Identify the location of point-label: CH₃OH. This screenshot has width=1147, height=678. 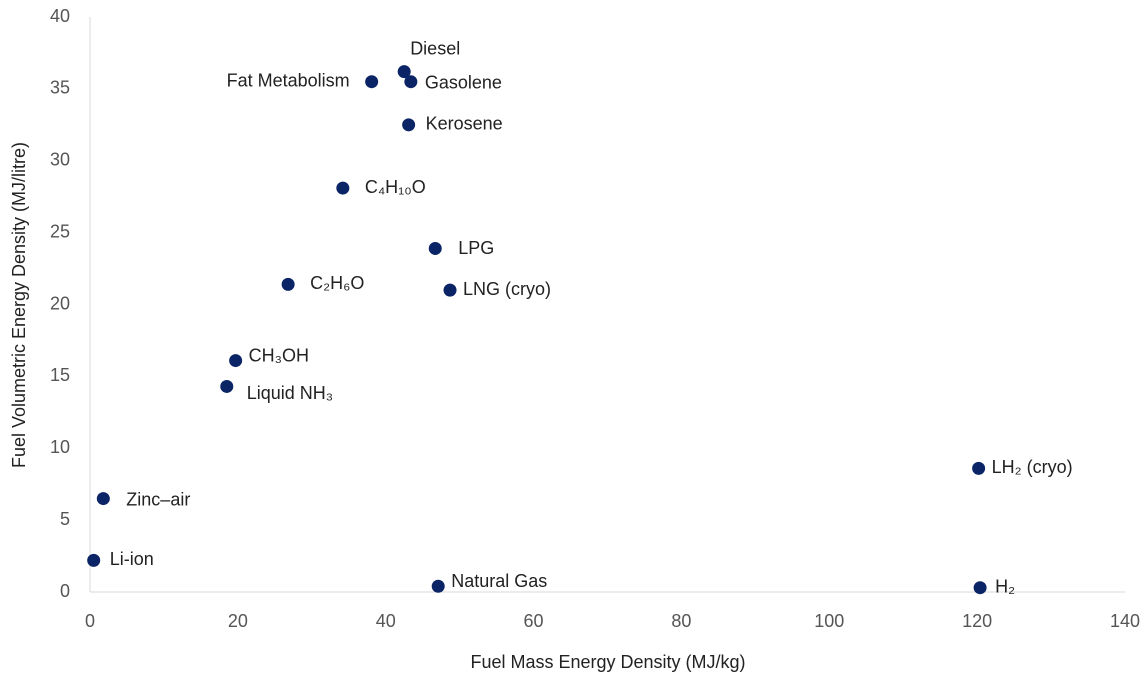
(279, 355).